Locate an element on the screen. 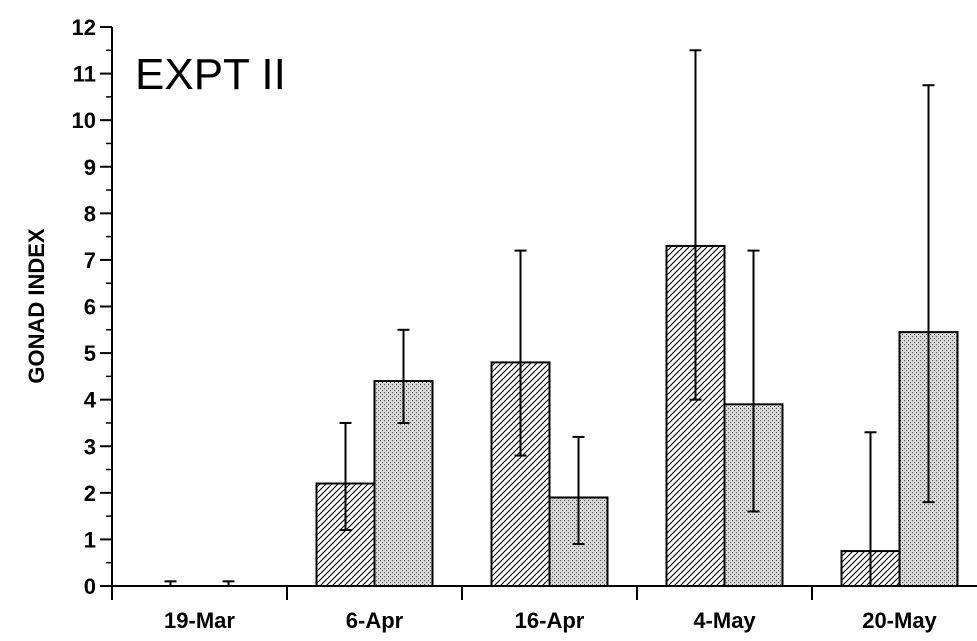 The height and width of the screenshot is (641, 977). y-tick-label: 11 is located at coordinates (84, 74).